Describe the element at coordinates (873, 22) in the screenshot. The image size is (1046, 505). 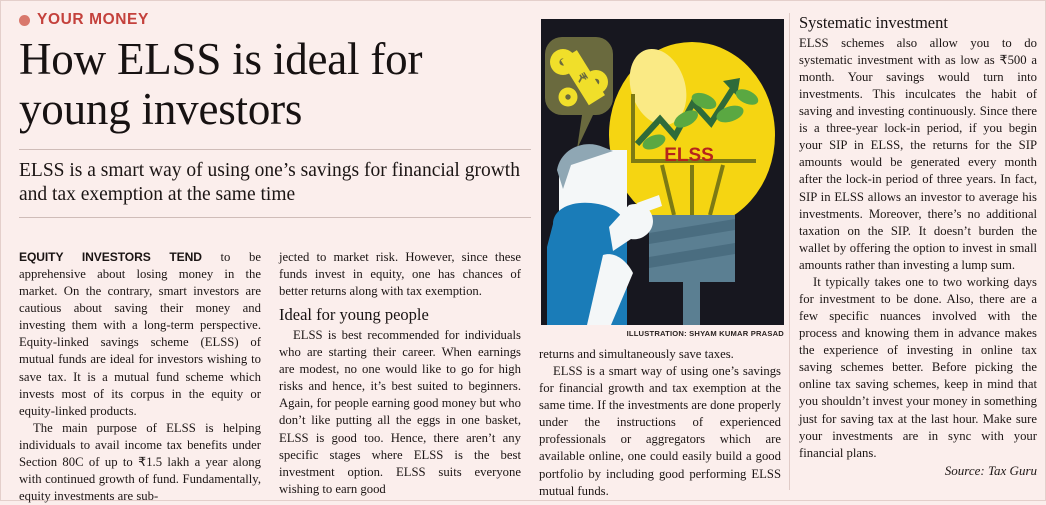
I see `subheading-systematic-investment: Systematic investment` at that location.